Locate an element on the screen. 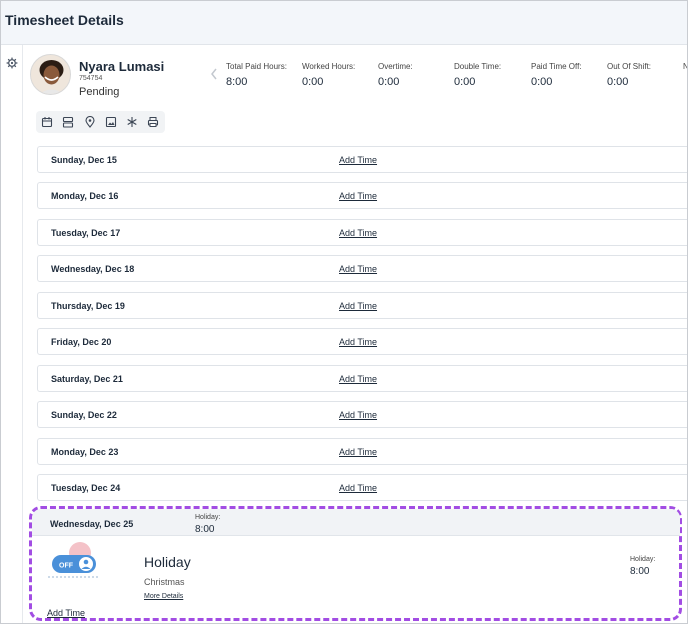  calendar-icon is located at coordinates (47, 122).